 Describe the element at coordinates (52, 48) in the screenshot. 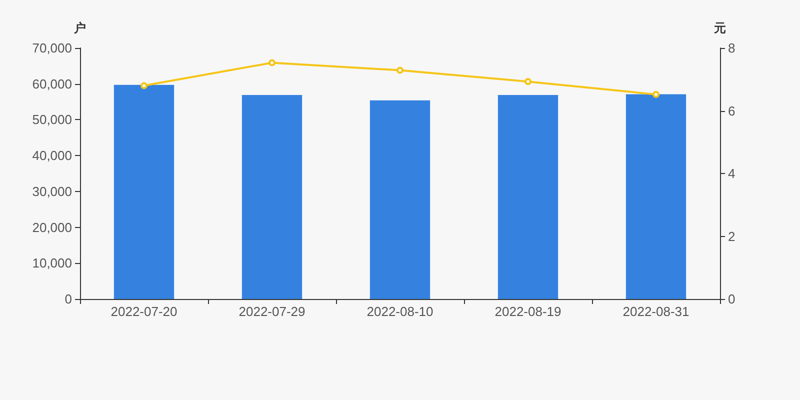

I see `y-tick-label: 70,000` at that location.